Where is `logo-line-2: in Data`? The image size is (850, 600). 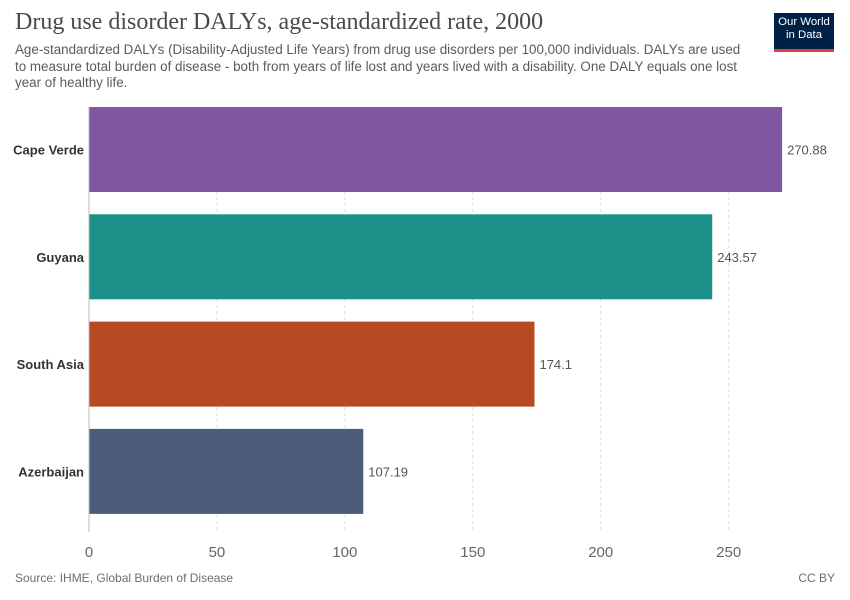
logo-line-2: in Data is located at coordinates (804, 35).